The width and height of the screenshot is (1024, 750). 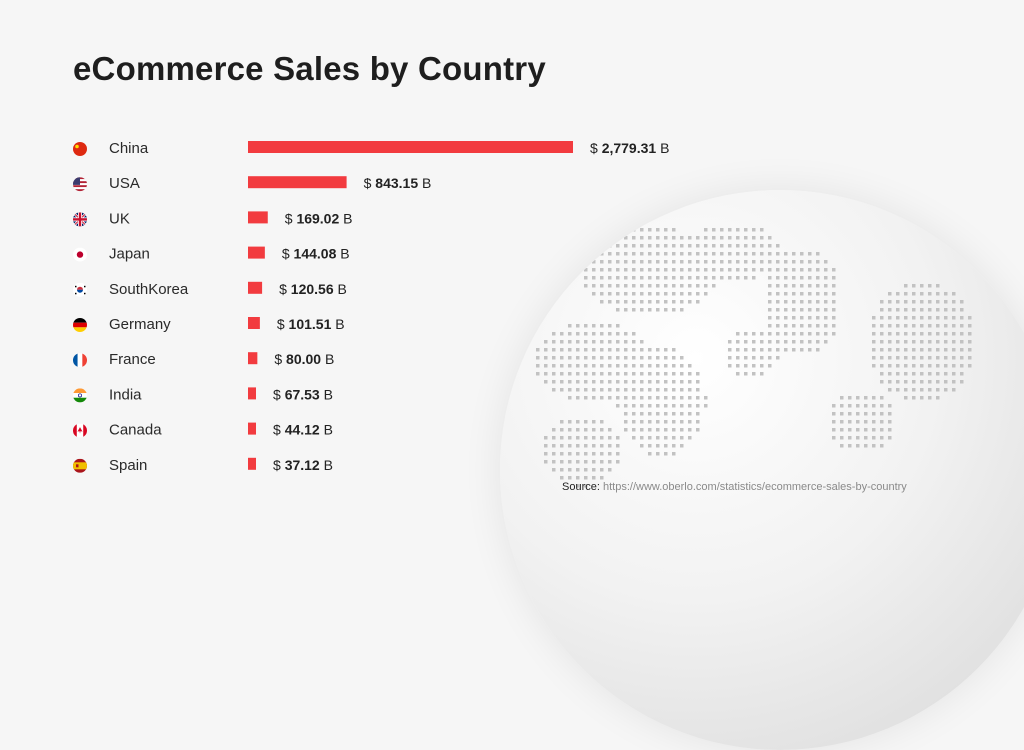 What do you see at coordinates (80, 219) in the screenshot?
I see `uk-flag-icon` at bounding box center [80, 219].